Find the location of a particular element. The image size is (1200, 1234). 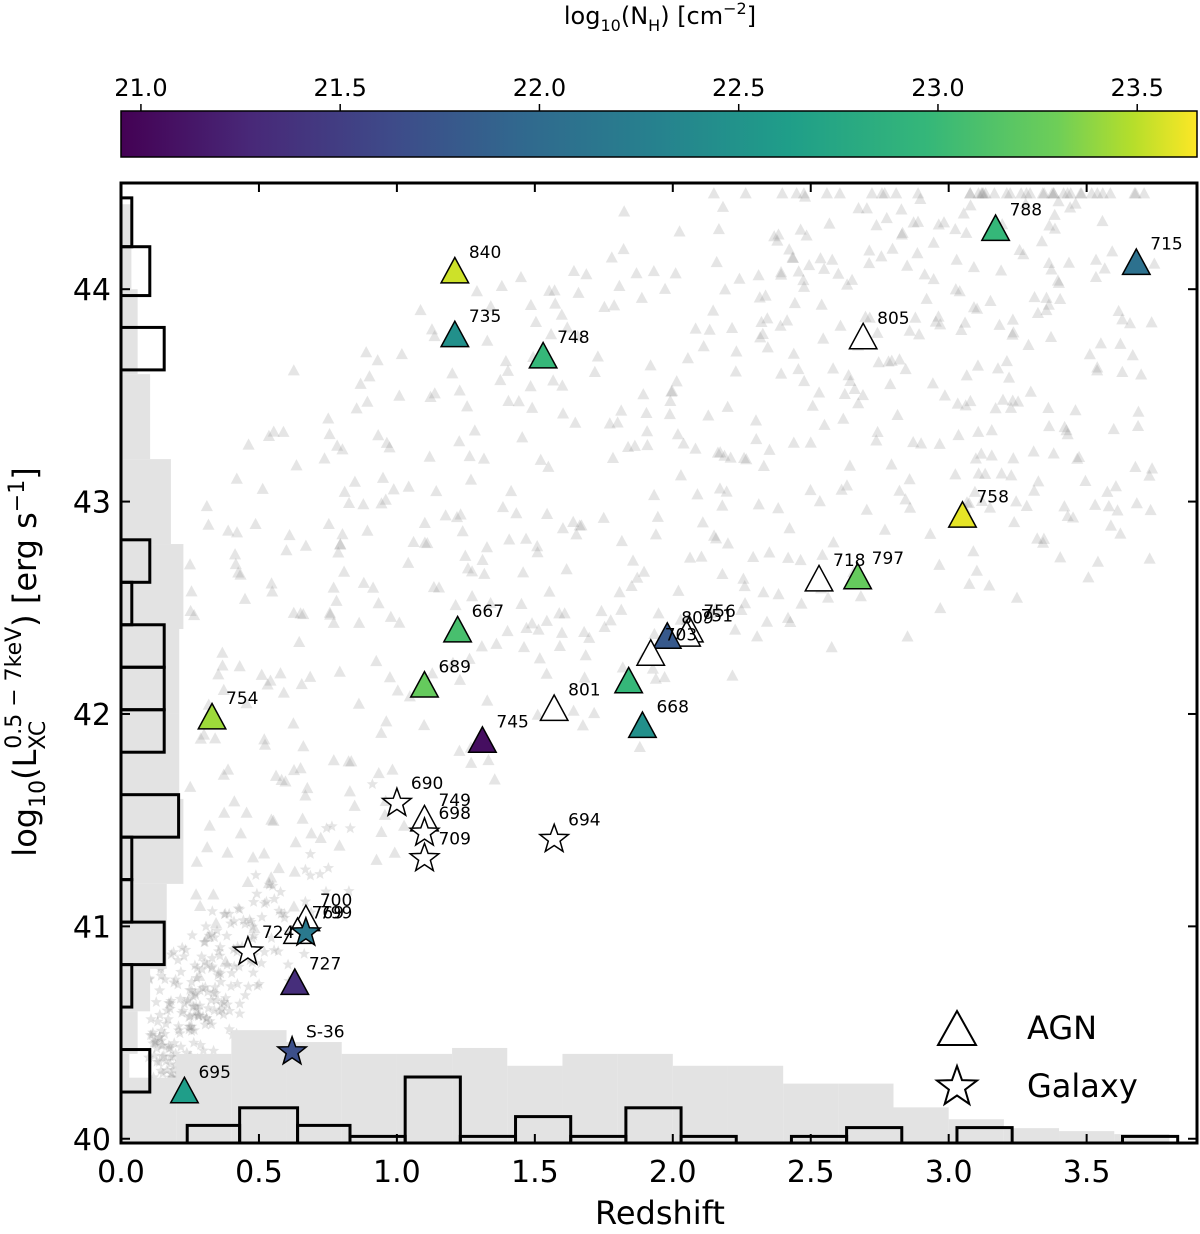

marker-label: 709 is located at coordinates (454, 839).